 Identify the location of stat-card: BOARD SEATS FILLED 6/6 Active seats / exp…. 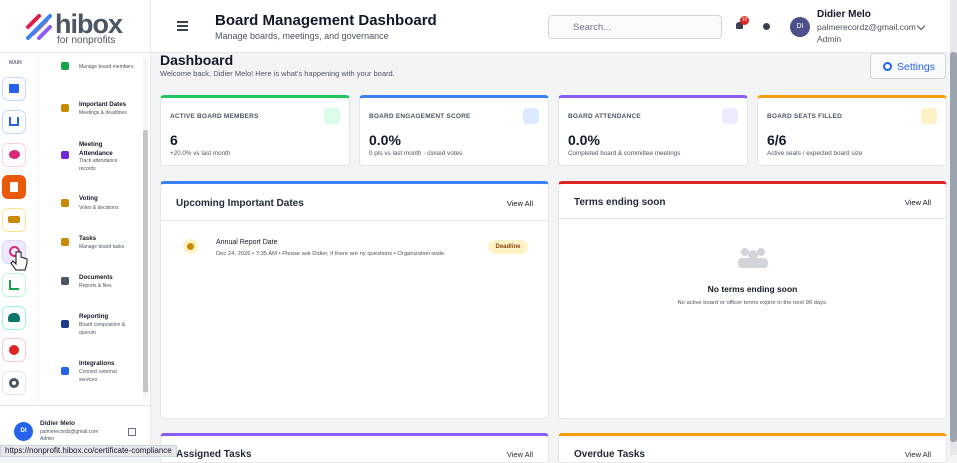
(852, 130).